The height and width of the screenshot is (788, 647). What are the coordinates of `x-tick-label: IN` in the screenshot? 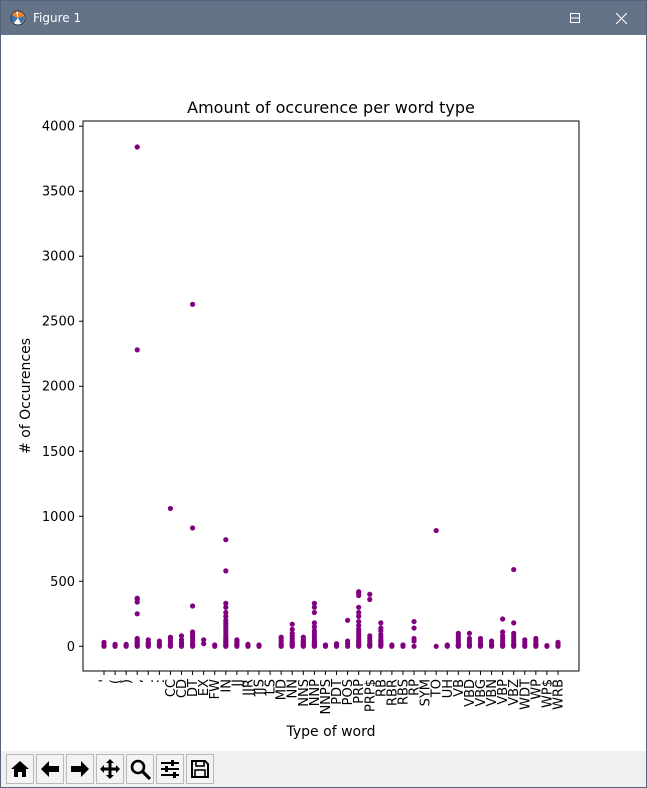 It's located at (226, 686).